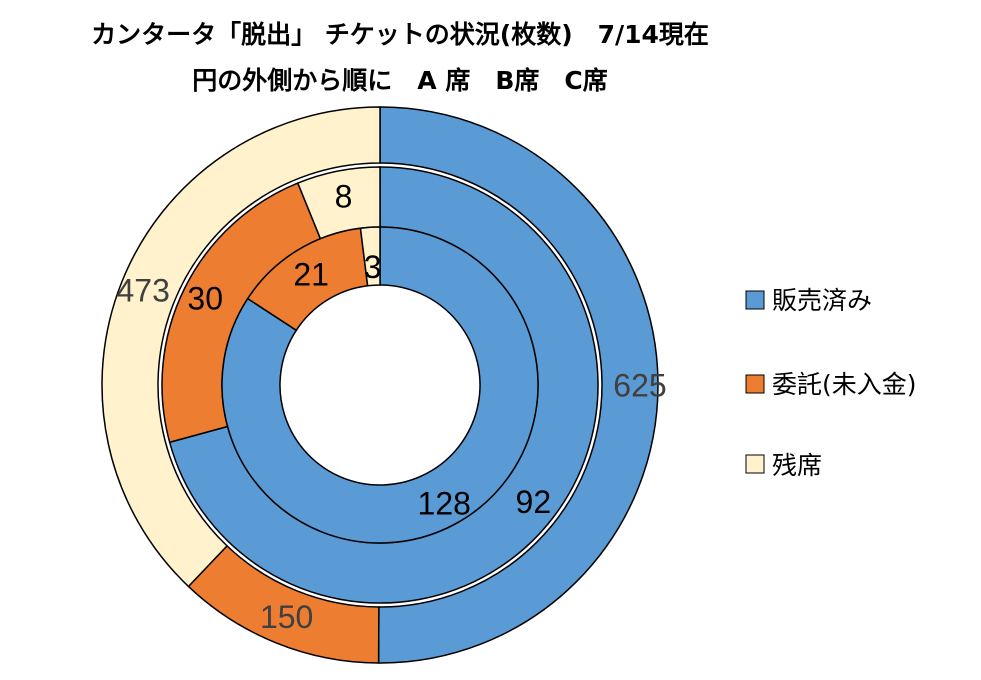  Describe the element at coordinates (311, 275) in the screenshot. I see `ring-c-label-consigned: 21` at that location.